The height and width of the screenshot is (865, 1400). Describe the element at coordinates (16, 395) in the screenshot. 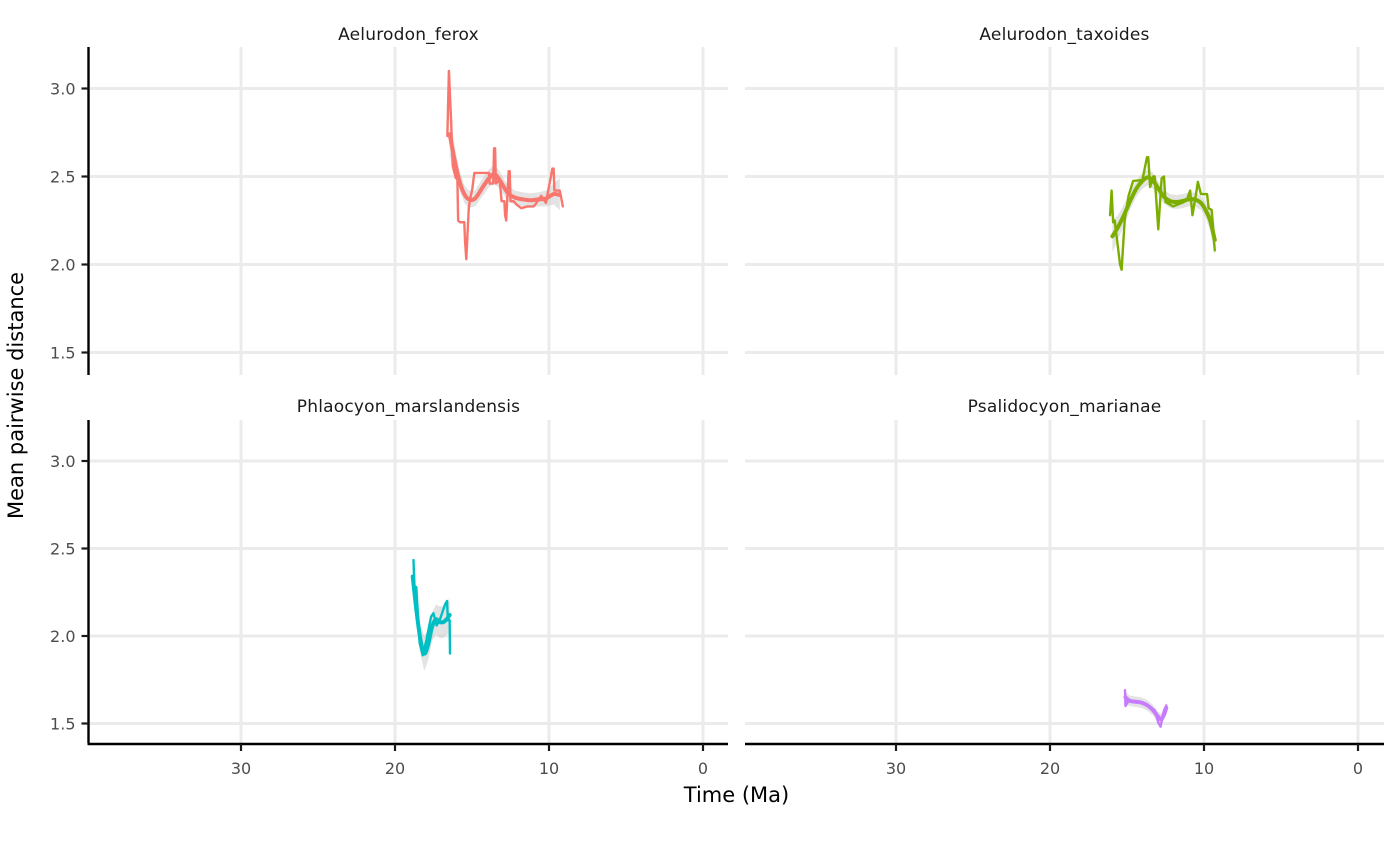

I see `y-axis-title: Mean pairwise distance` at that location.